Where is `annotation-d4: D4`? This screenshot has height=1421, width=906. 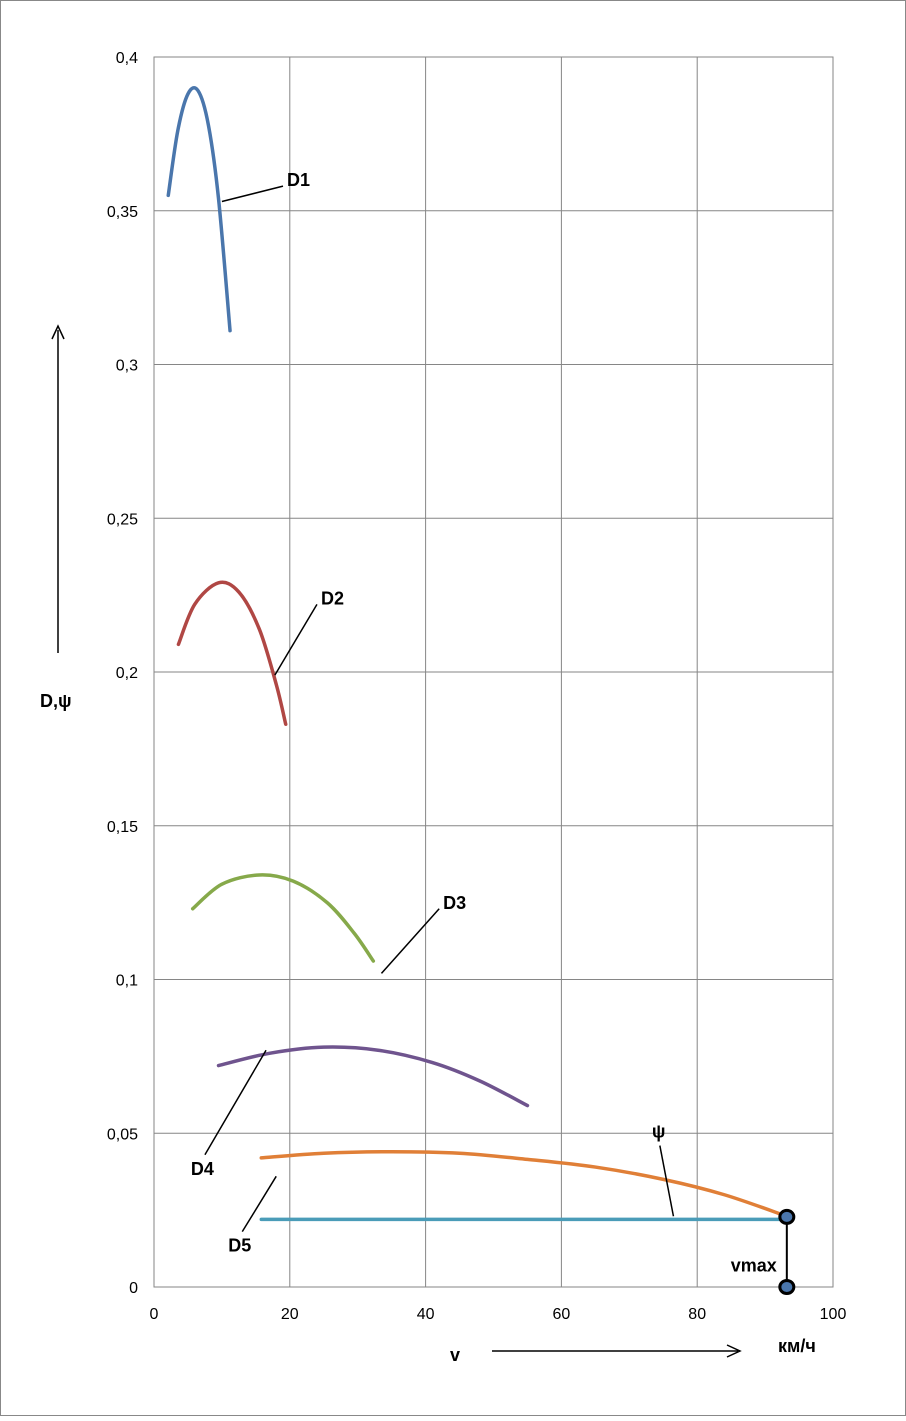 annotation-d4: D4 is located at coordinates (202, 1169).